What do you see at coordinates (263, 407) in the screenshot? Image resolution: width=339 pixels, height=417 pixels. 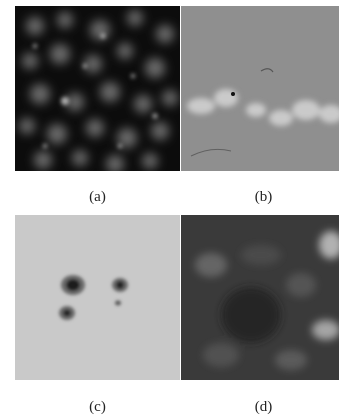 I see `caption-d: (d)` at bounding box center [263, 407].